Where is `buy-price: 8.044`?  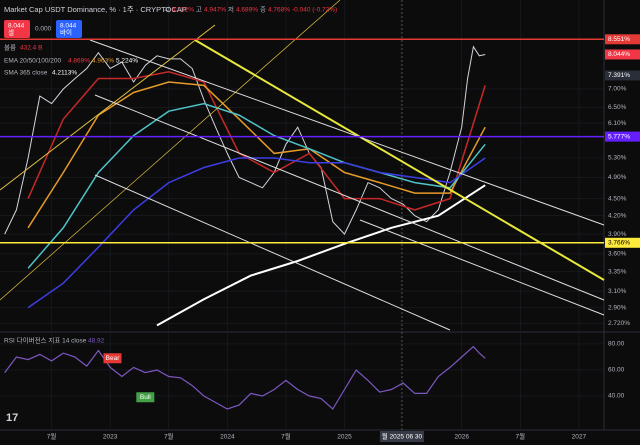 buy-price: 8.044 is located at coordinates (68, 26).